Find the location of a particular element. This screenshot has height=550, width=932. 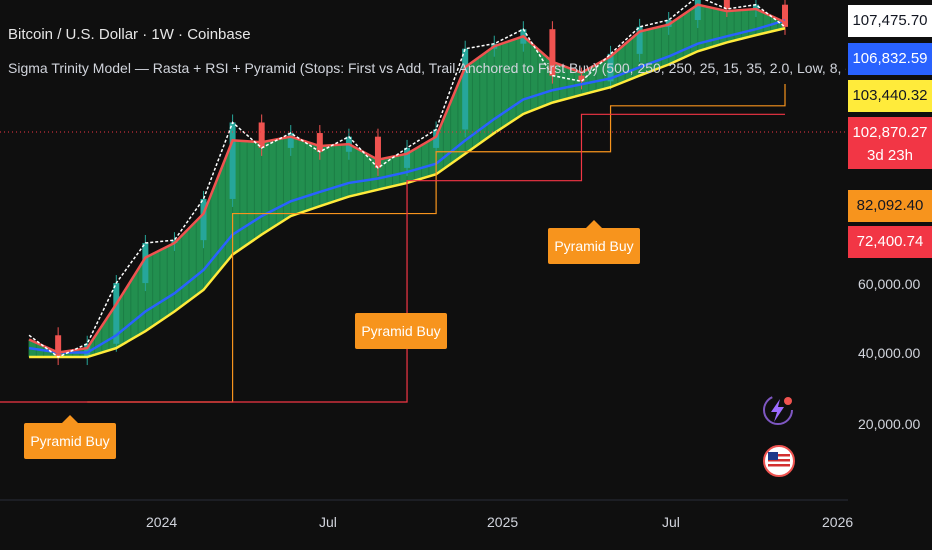

y-tick-60000: 60,000.00 is located at coordinates (889, 284).